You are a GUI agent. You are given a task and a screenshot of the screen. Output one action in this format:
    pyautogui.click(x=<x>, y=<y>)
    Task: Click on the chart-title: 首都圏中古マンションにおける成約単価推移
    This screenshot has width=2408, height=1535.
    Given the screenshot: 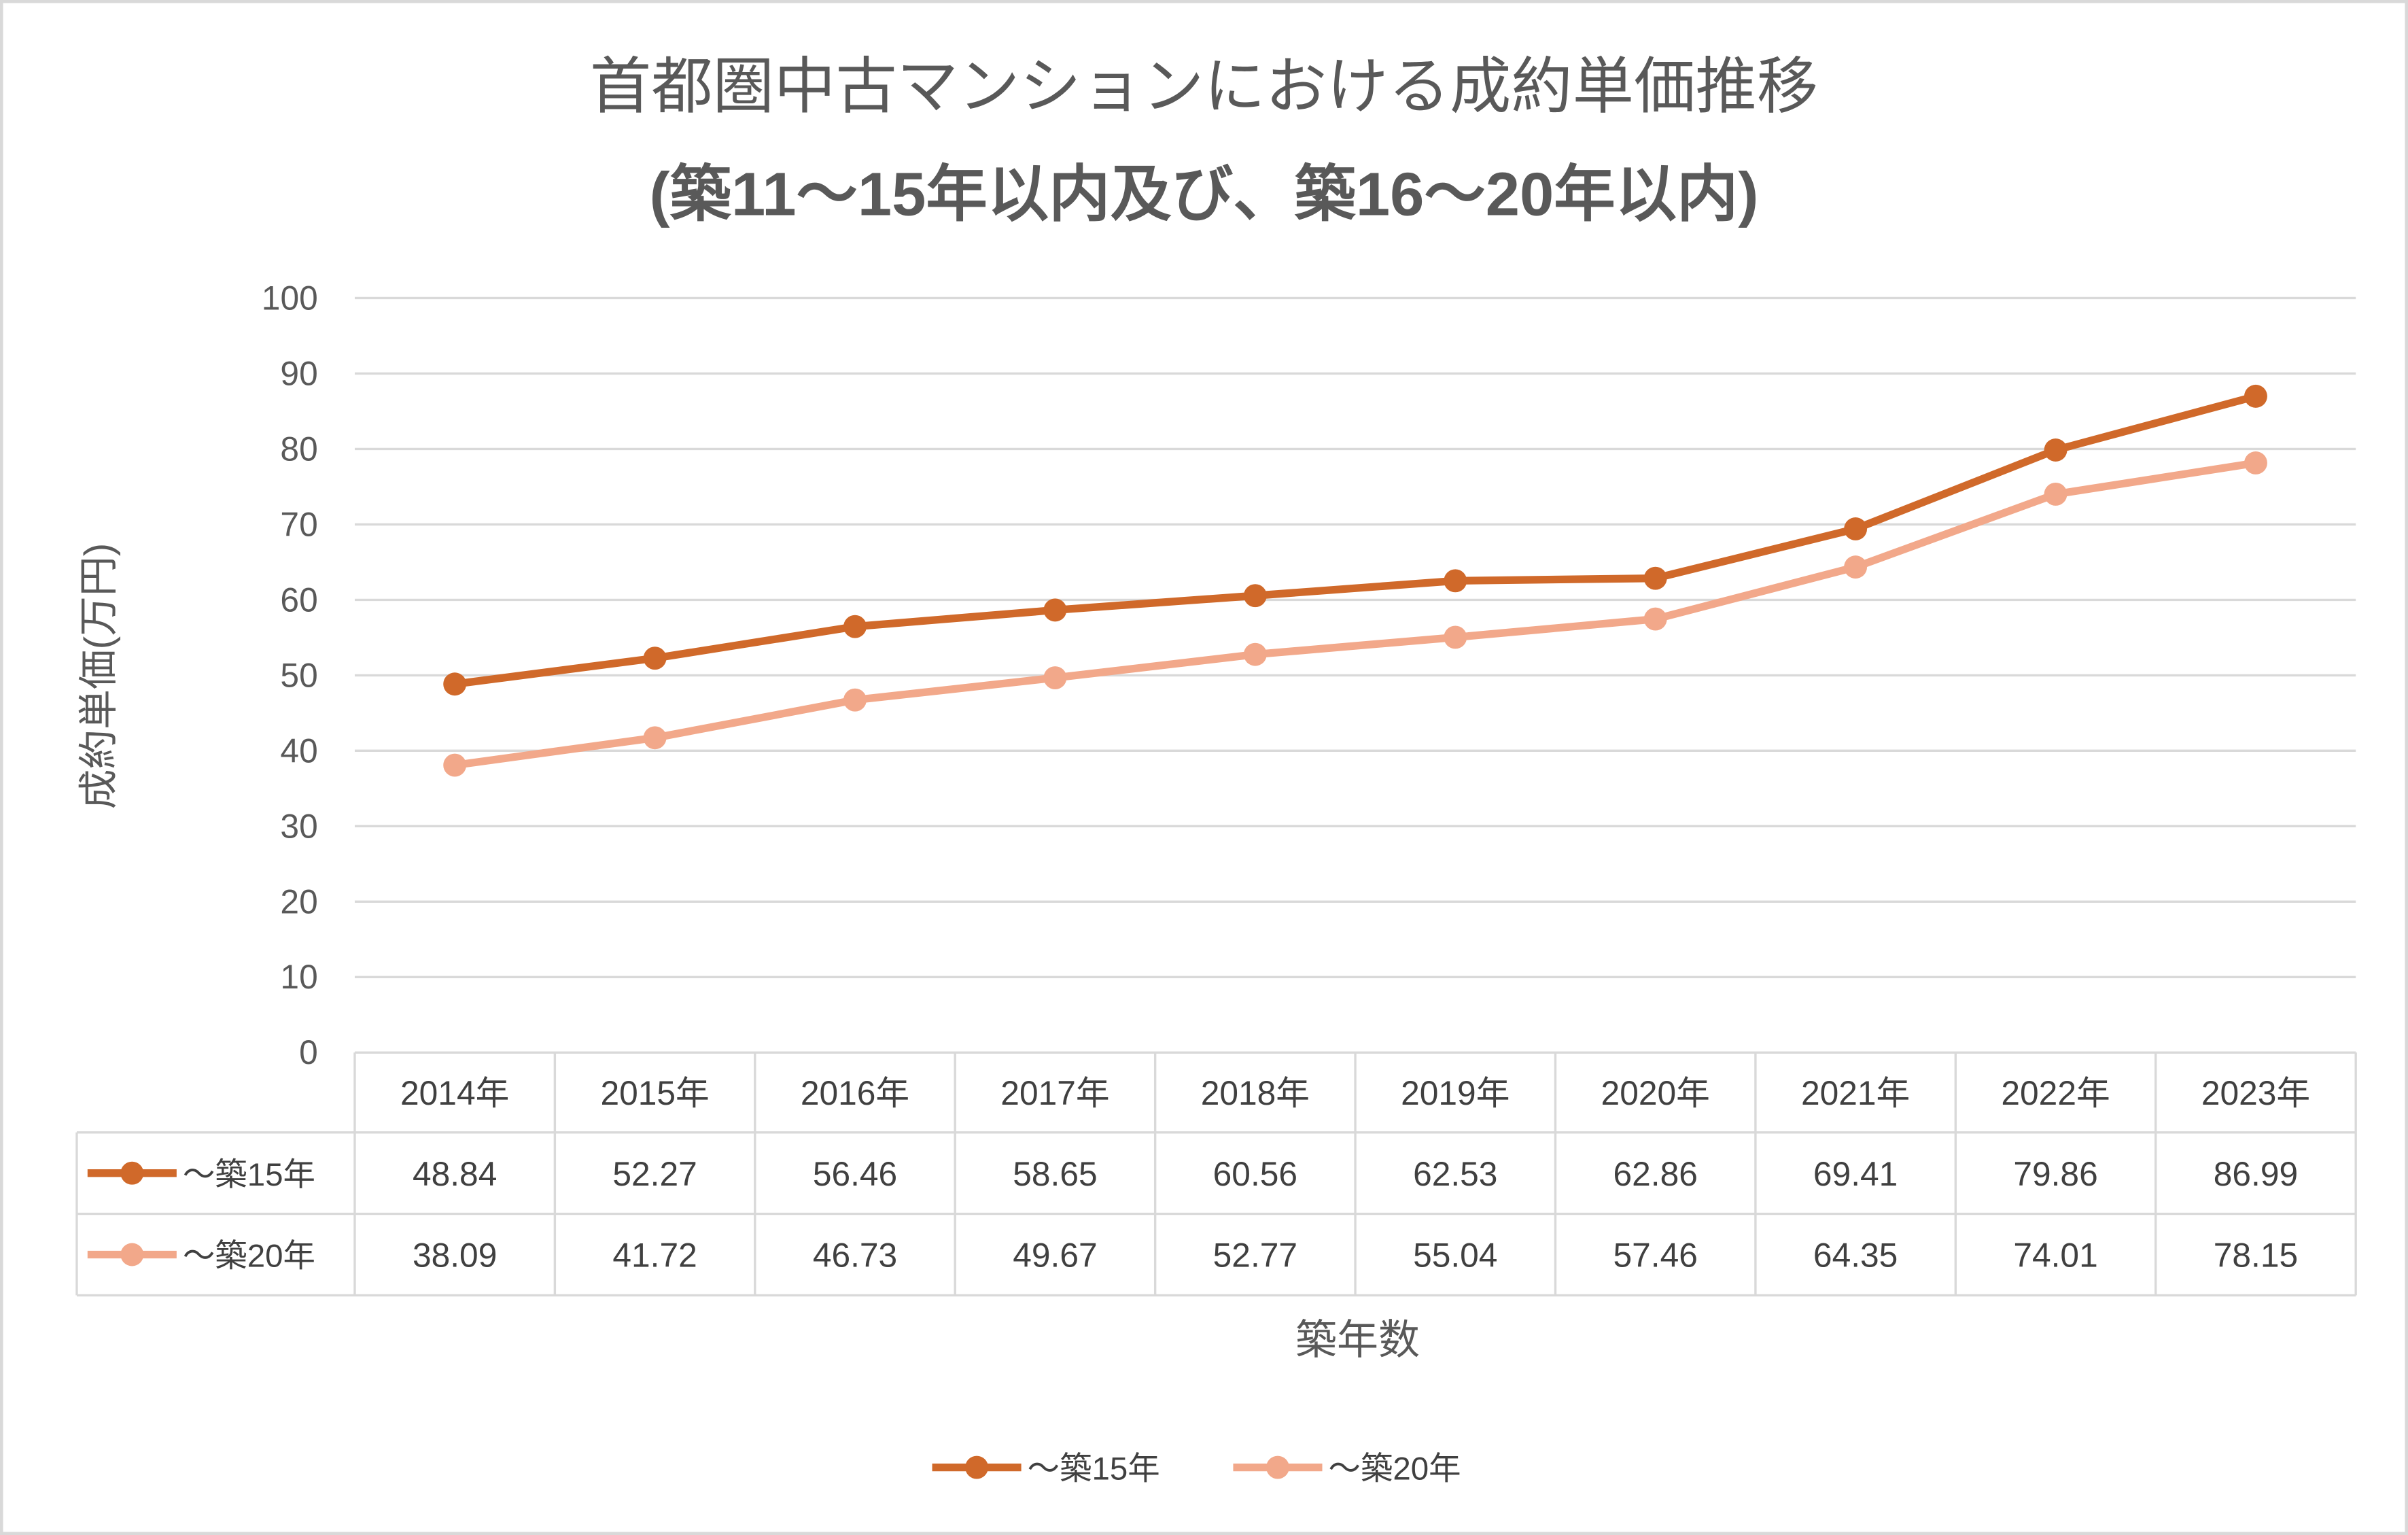 What is the action you would take?
    pyautogui.click(x=1204, y=86)
    